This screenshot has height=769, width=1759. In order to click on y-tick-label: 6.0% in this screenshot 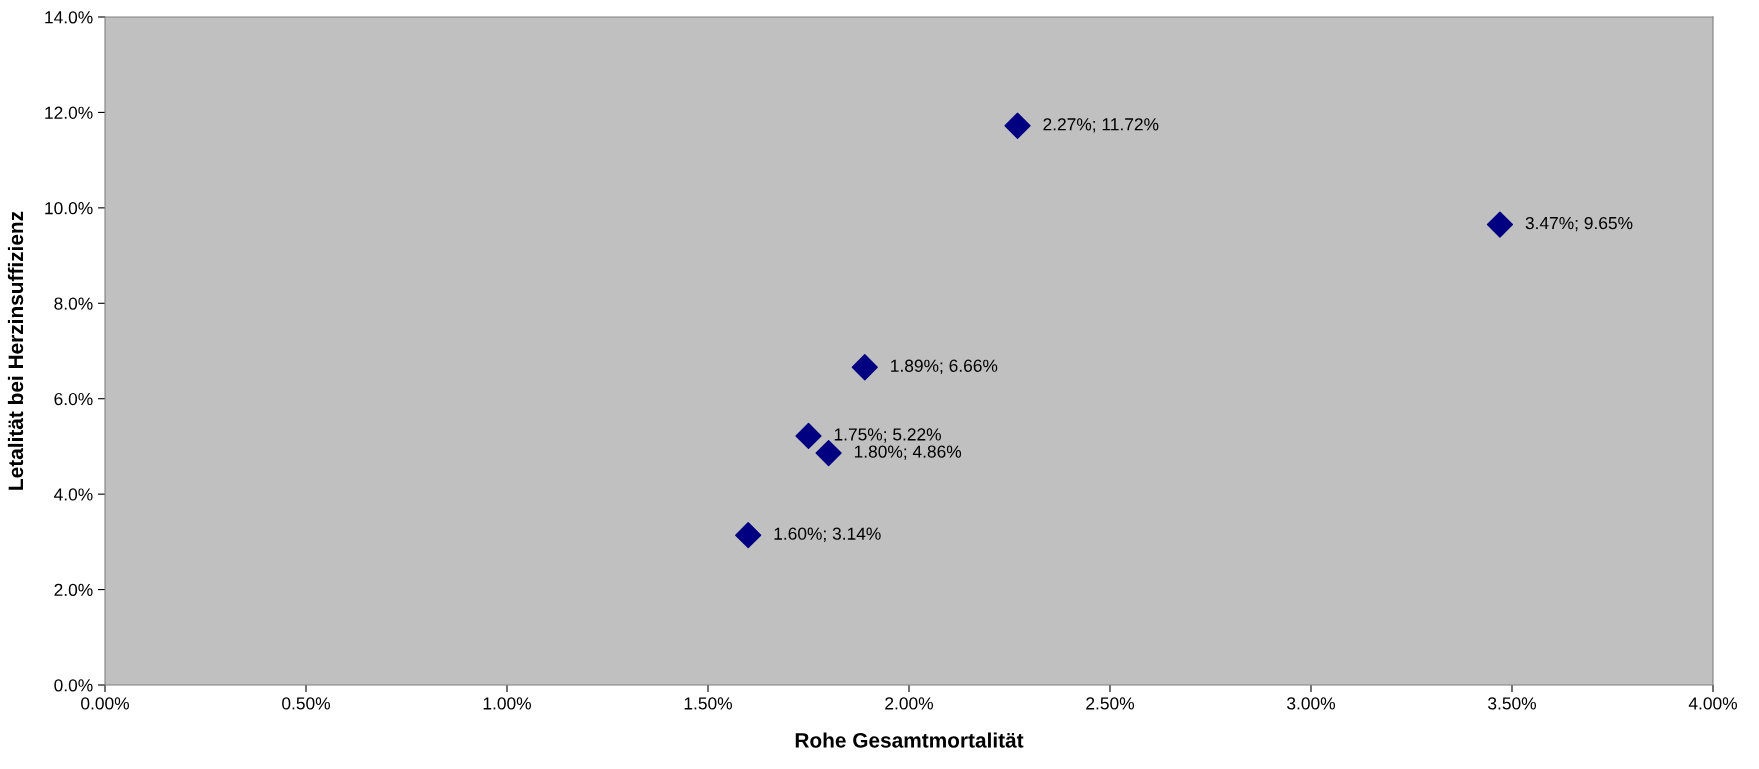, I will do `click(73, 399)`.